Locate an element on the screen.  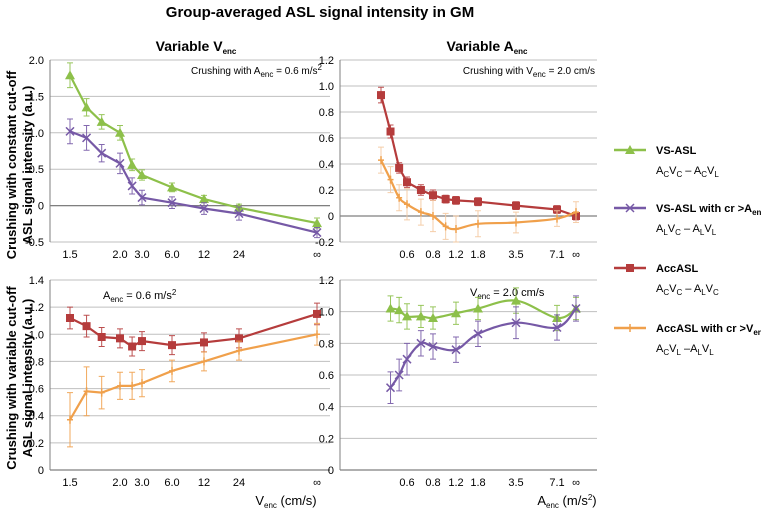
legend-formula: ACVC – ALVC is located at coordinates (687, 290).